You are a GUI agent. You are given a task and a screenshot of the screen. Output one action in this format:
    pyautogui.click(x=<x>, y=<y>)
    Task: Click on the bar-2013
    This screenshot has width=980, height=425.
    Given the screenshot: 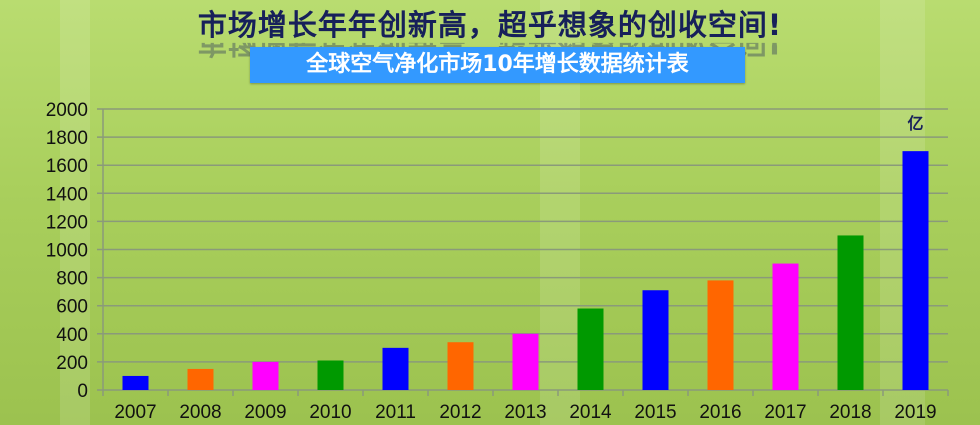 What is the action you would take?
    pyautogui.click(x=525, y=361)
    